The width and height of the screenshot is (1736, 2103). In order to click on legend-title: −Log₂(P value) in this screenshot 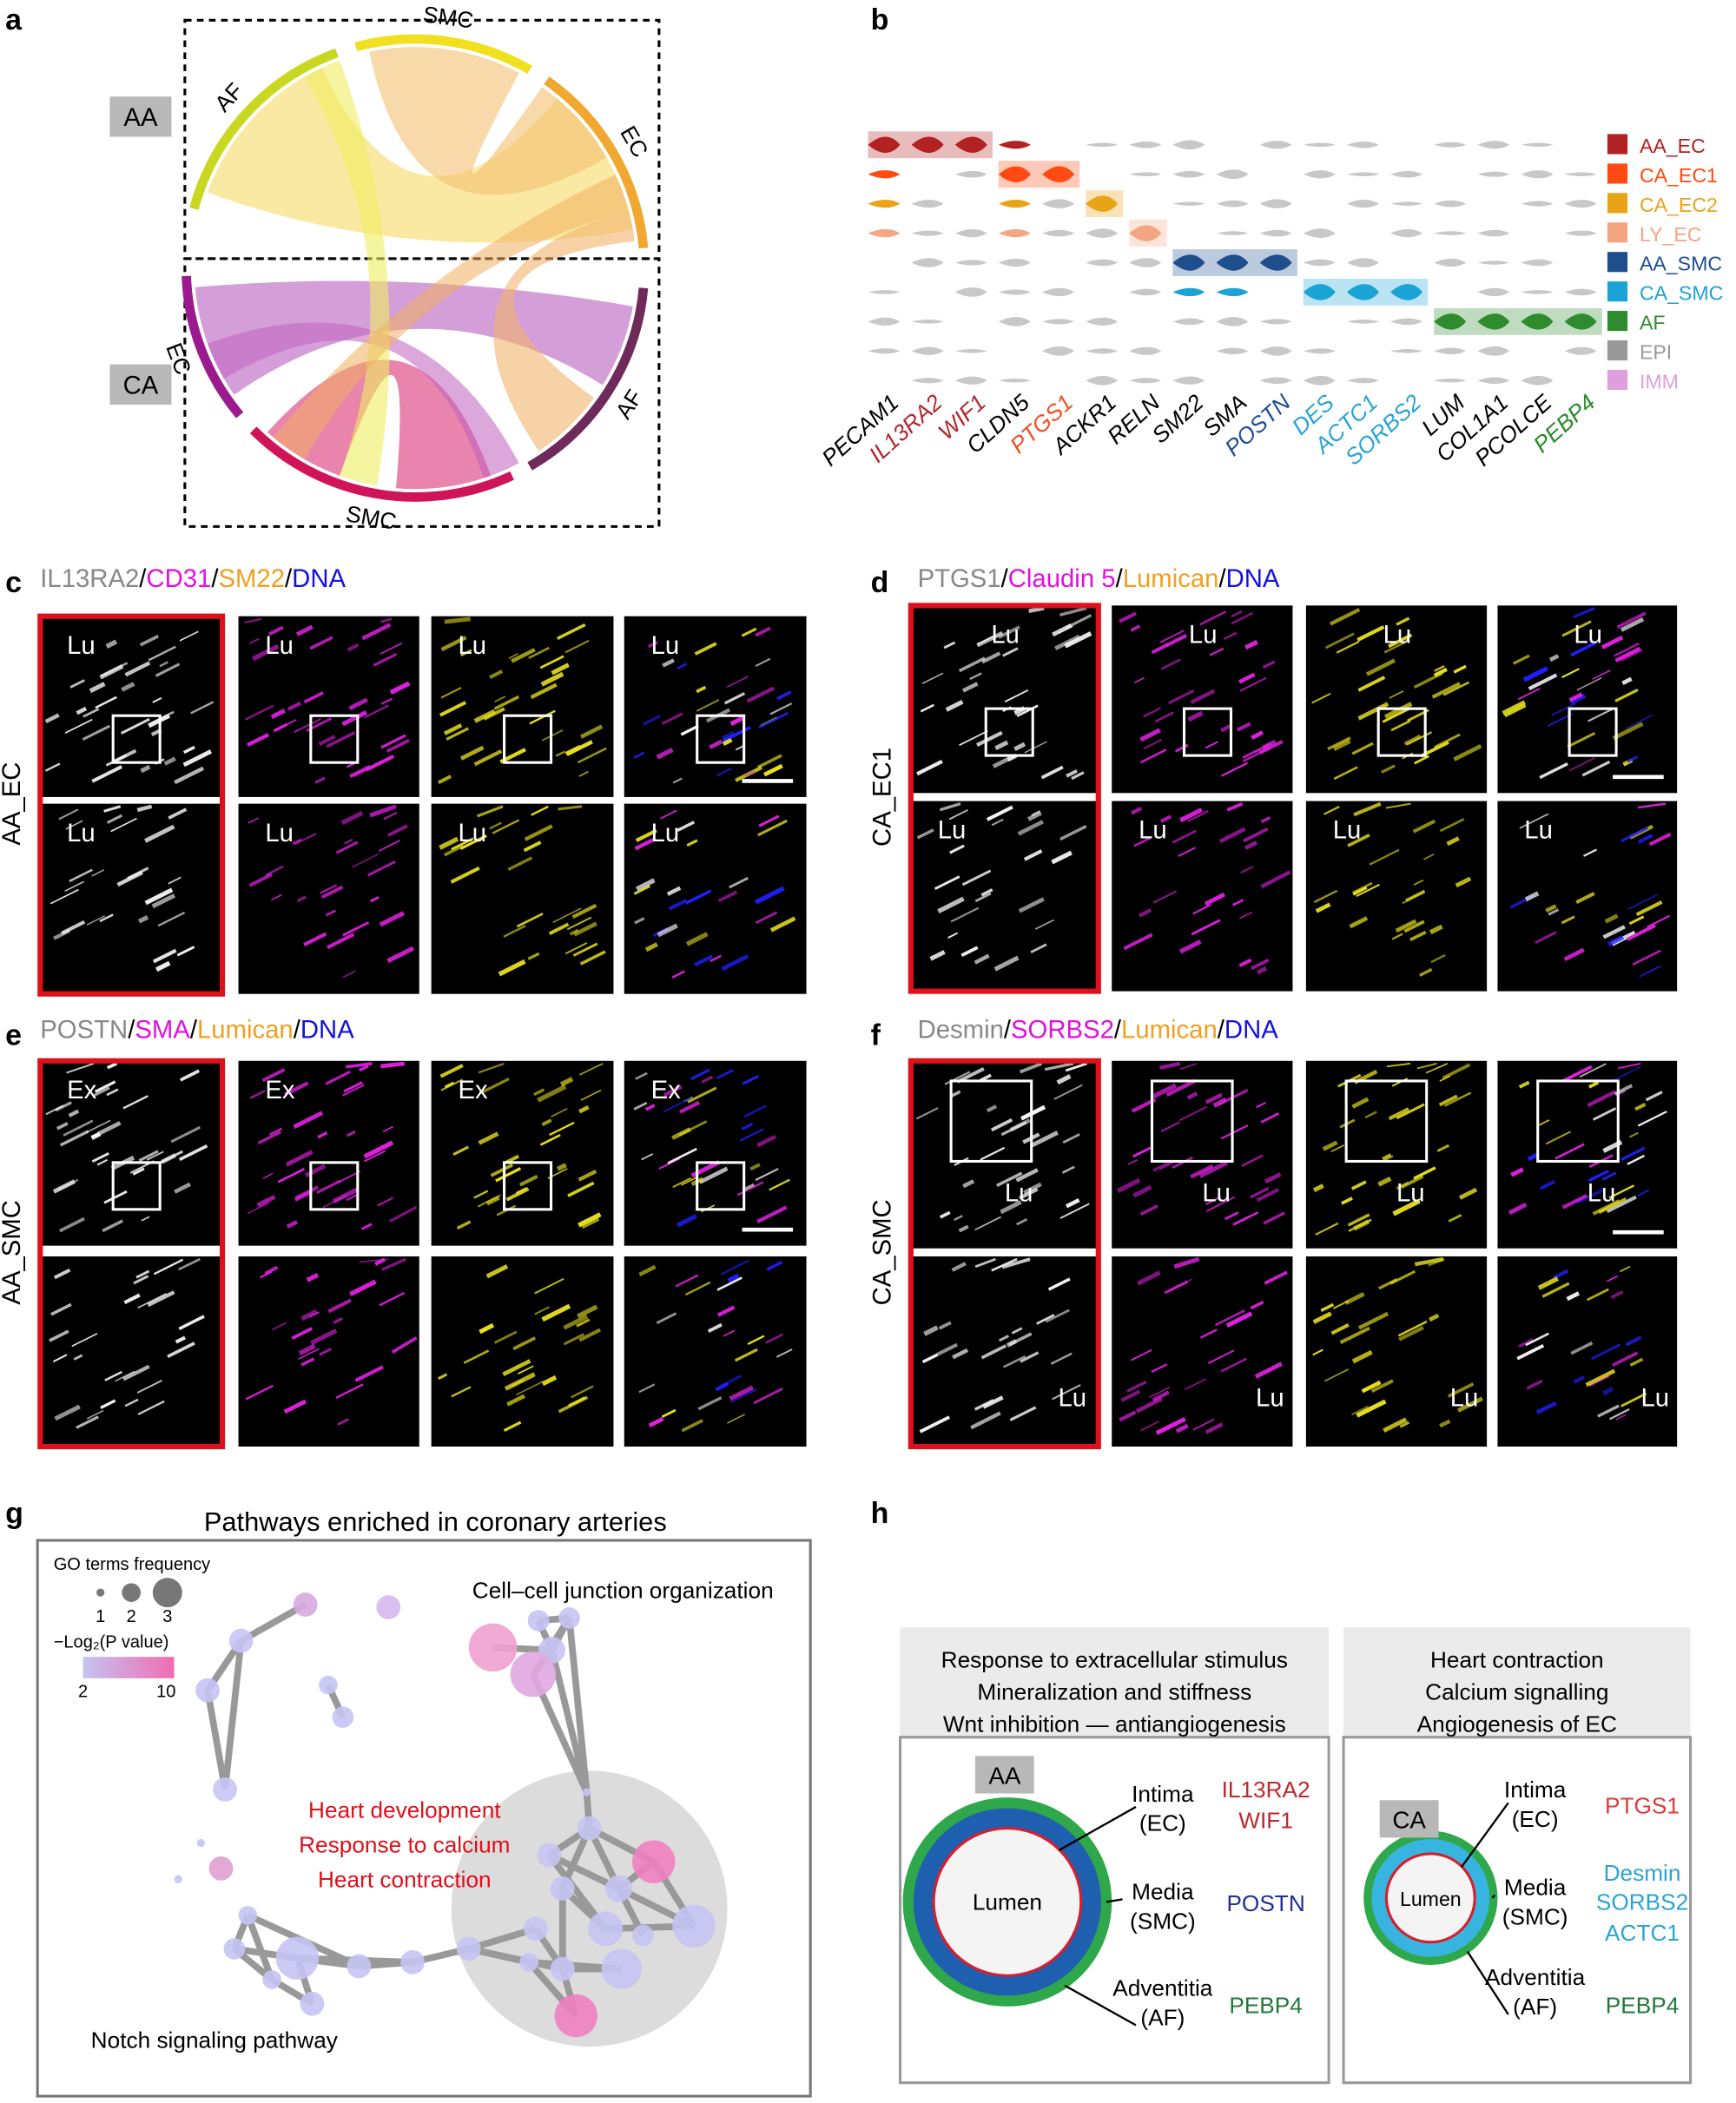, I will do `click(111, 1641)`.